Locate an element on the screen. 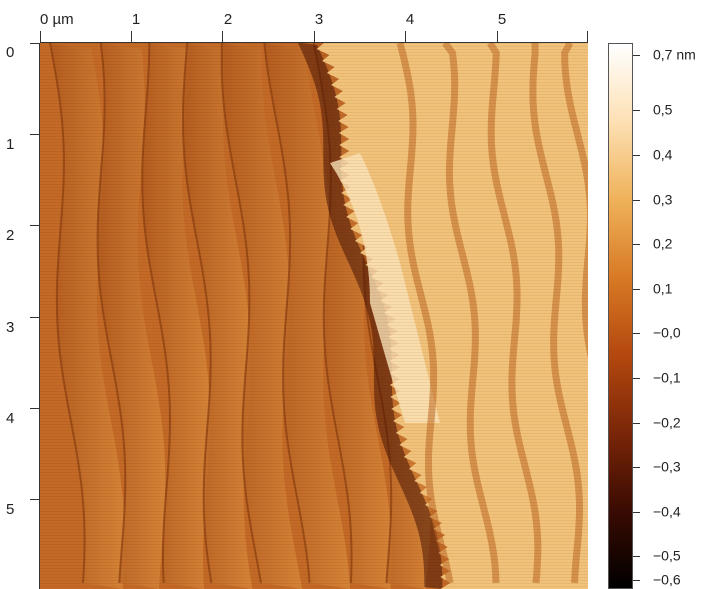 This screenshot has height=589, width=707. x-tick-label: 5 is located at coordinates (502, 19).